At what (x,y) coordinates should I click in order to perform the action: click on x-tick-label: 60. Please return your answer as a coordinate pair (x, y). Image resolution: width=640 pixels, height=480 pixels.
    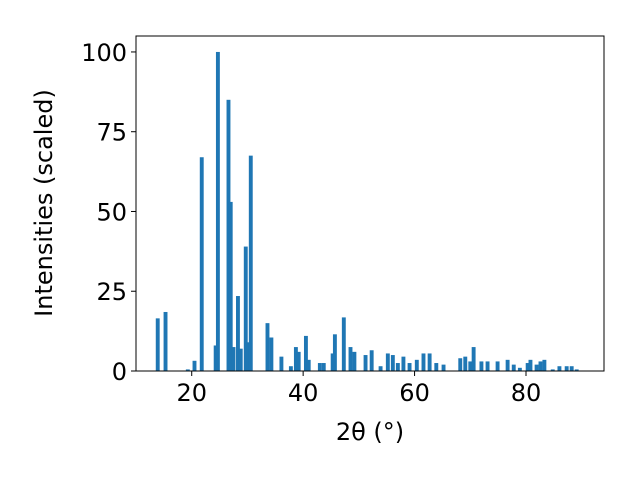
    Looking at the image, I should click on (414, 393).